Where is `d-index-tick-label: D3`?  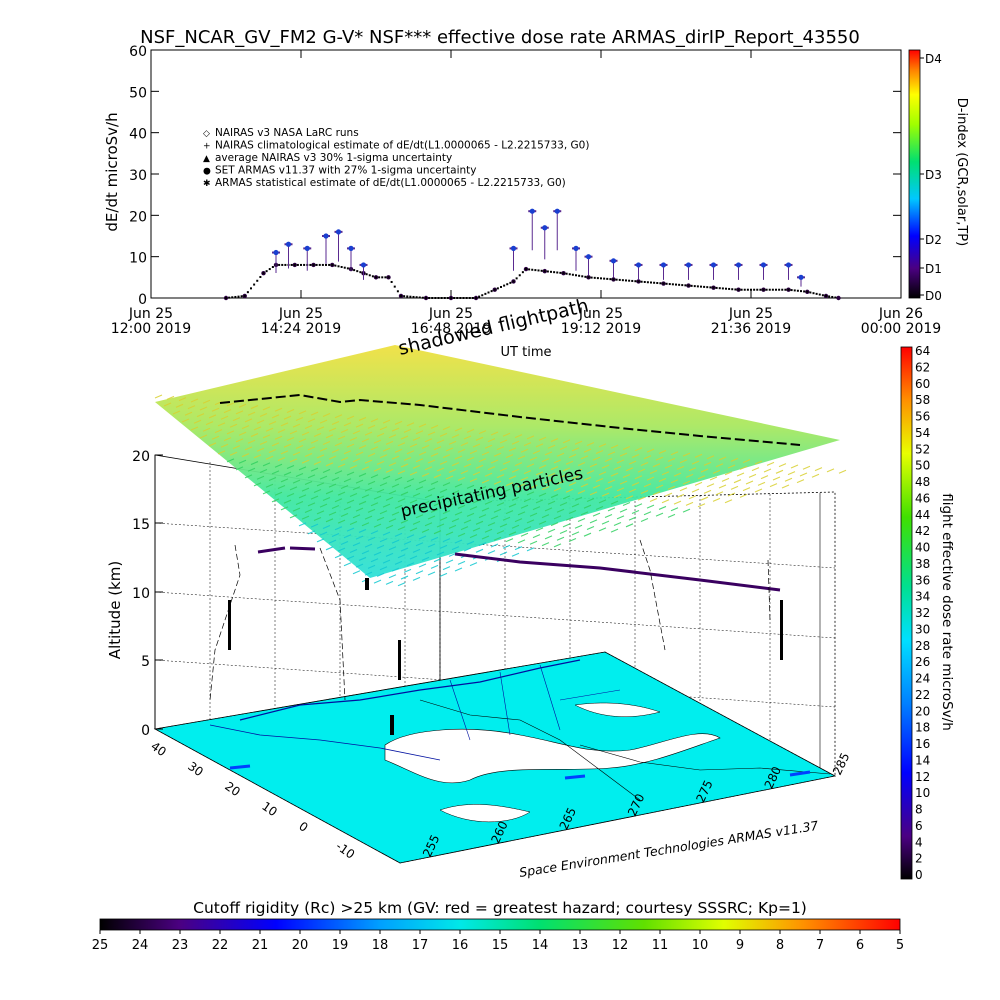 d-index-tick-label: D3 is located at coordinates (933, 175).